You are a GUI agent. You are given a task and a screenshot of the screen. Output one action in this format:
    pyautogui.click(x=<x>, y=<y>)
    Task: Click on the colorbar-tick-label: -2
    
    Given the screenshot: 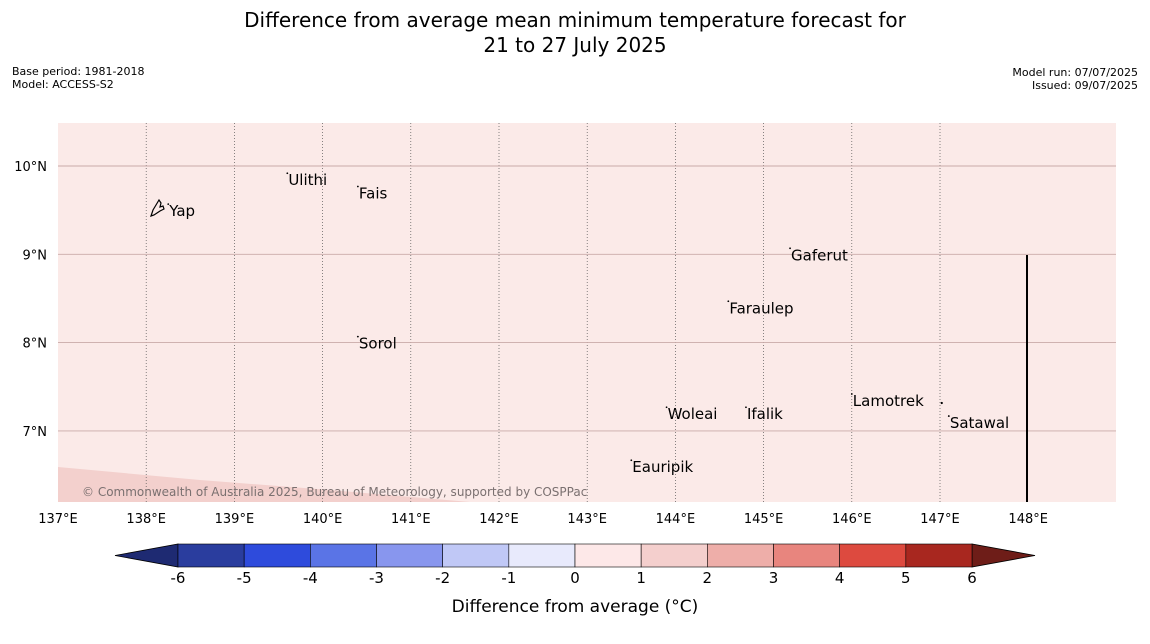 What is the action you would take?
    pyautogui.click(x=442, y=578)
    